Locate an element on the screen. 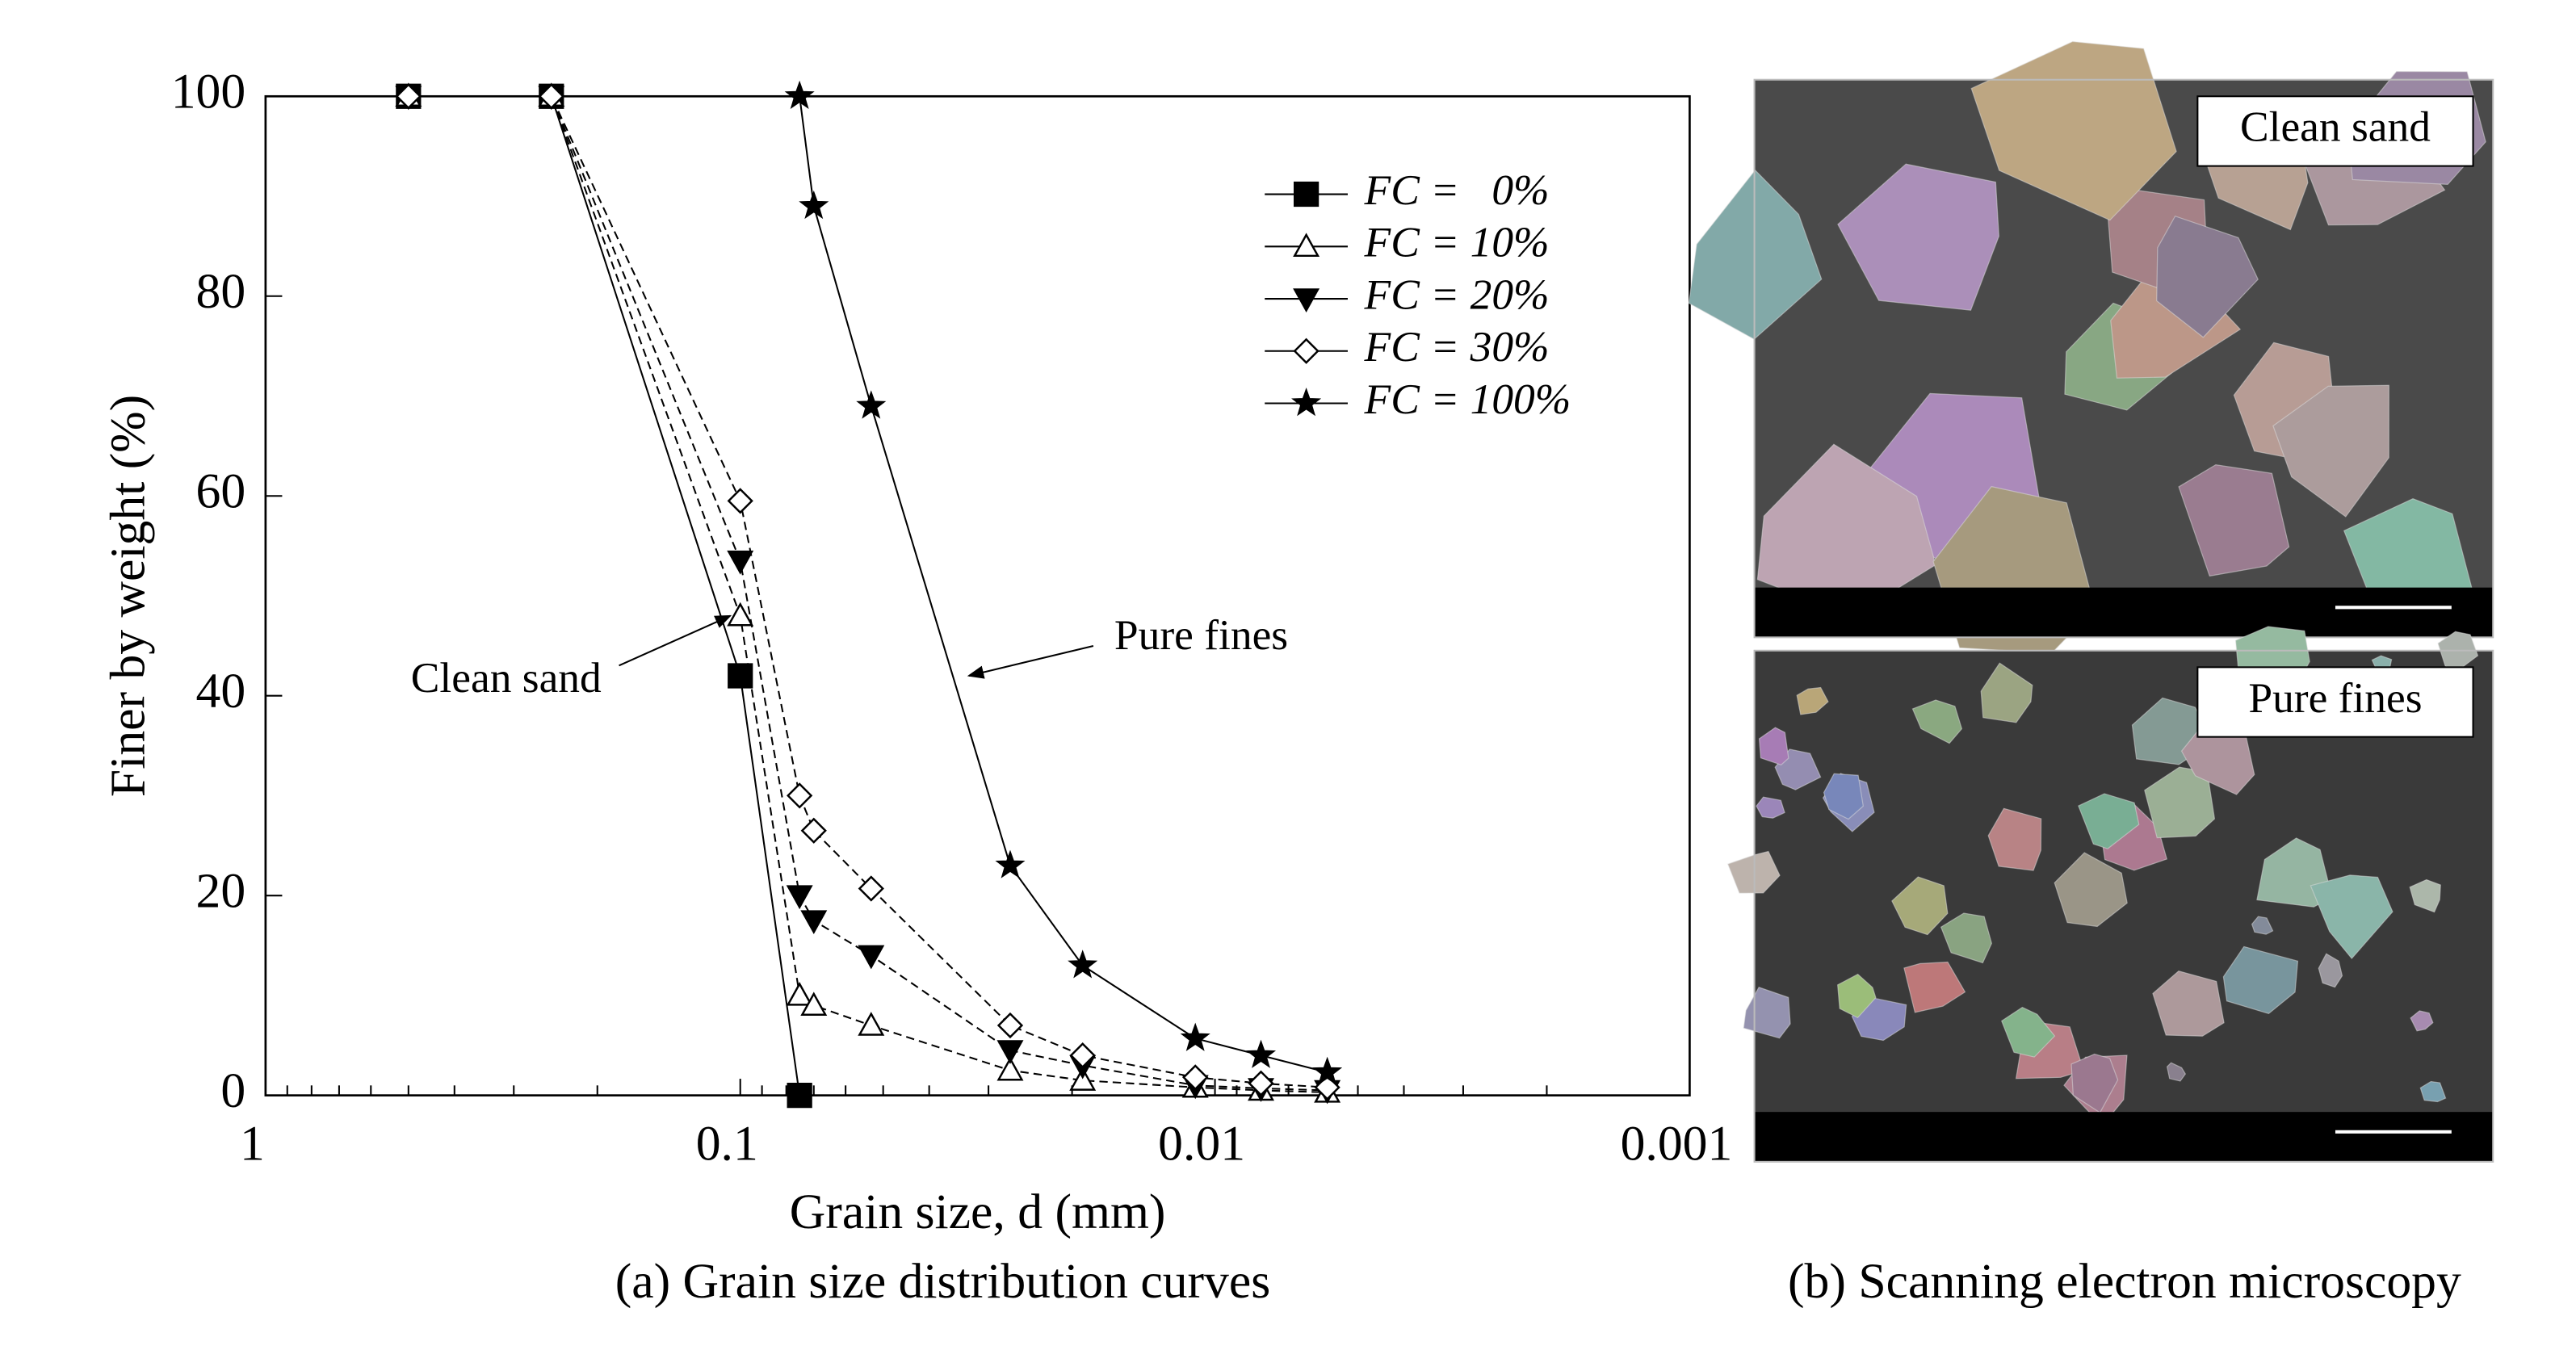 The height and width of the screenshot is (1350, 2576). x-tick-label: 0.01 is located at coordinates (1201, 1144).